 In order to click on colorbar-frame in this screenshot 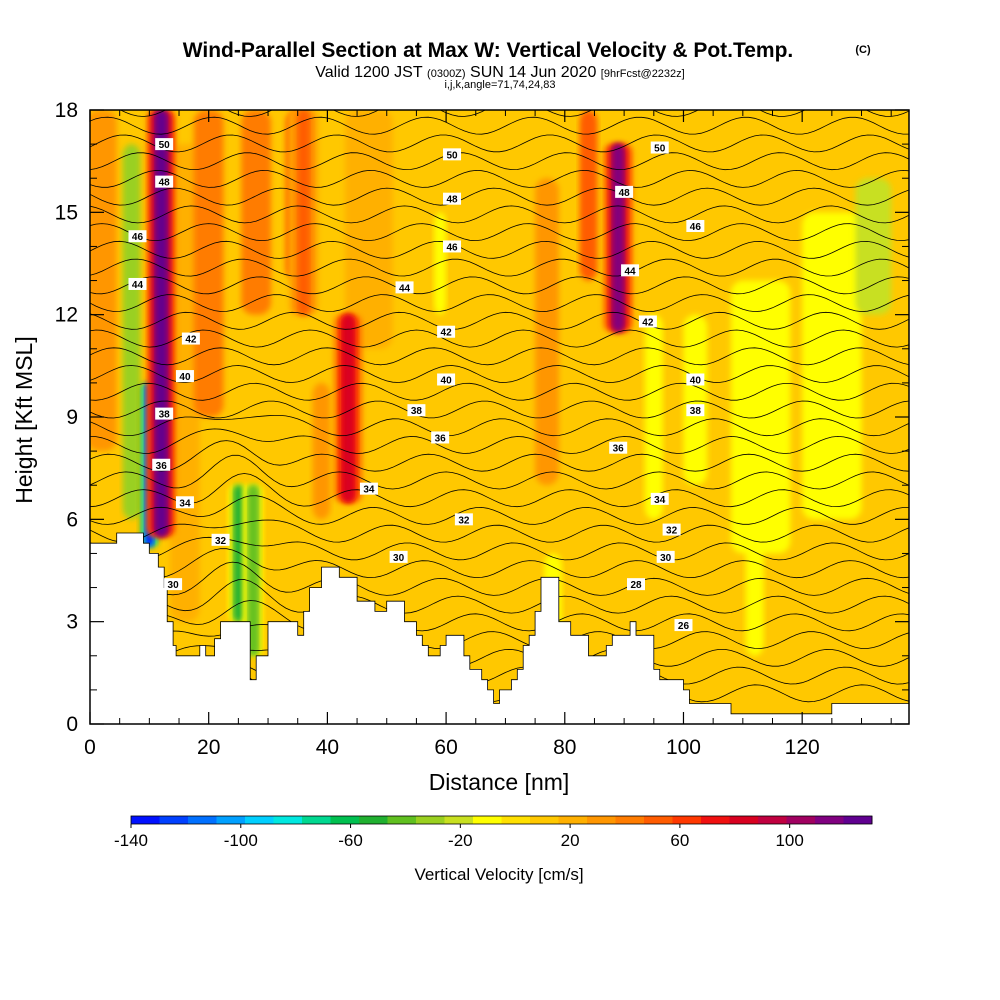, I will do `click(501, 820)`.